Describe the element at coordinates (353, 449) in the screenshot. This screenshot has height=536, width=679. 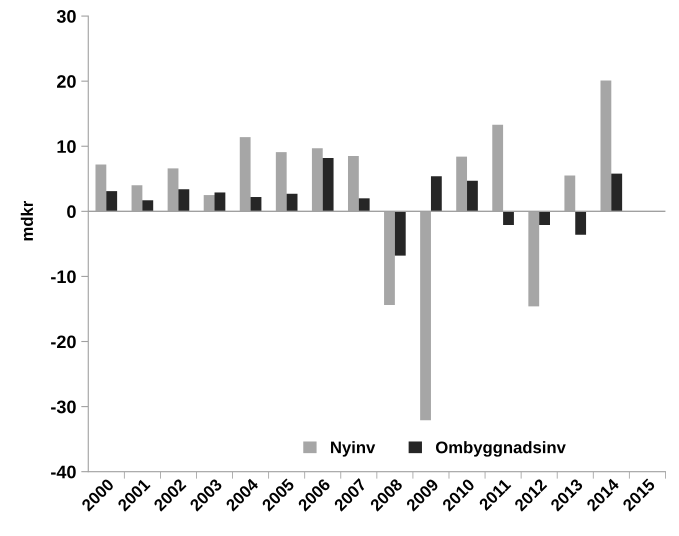
I see `legend-label: Nyinv` at that location.